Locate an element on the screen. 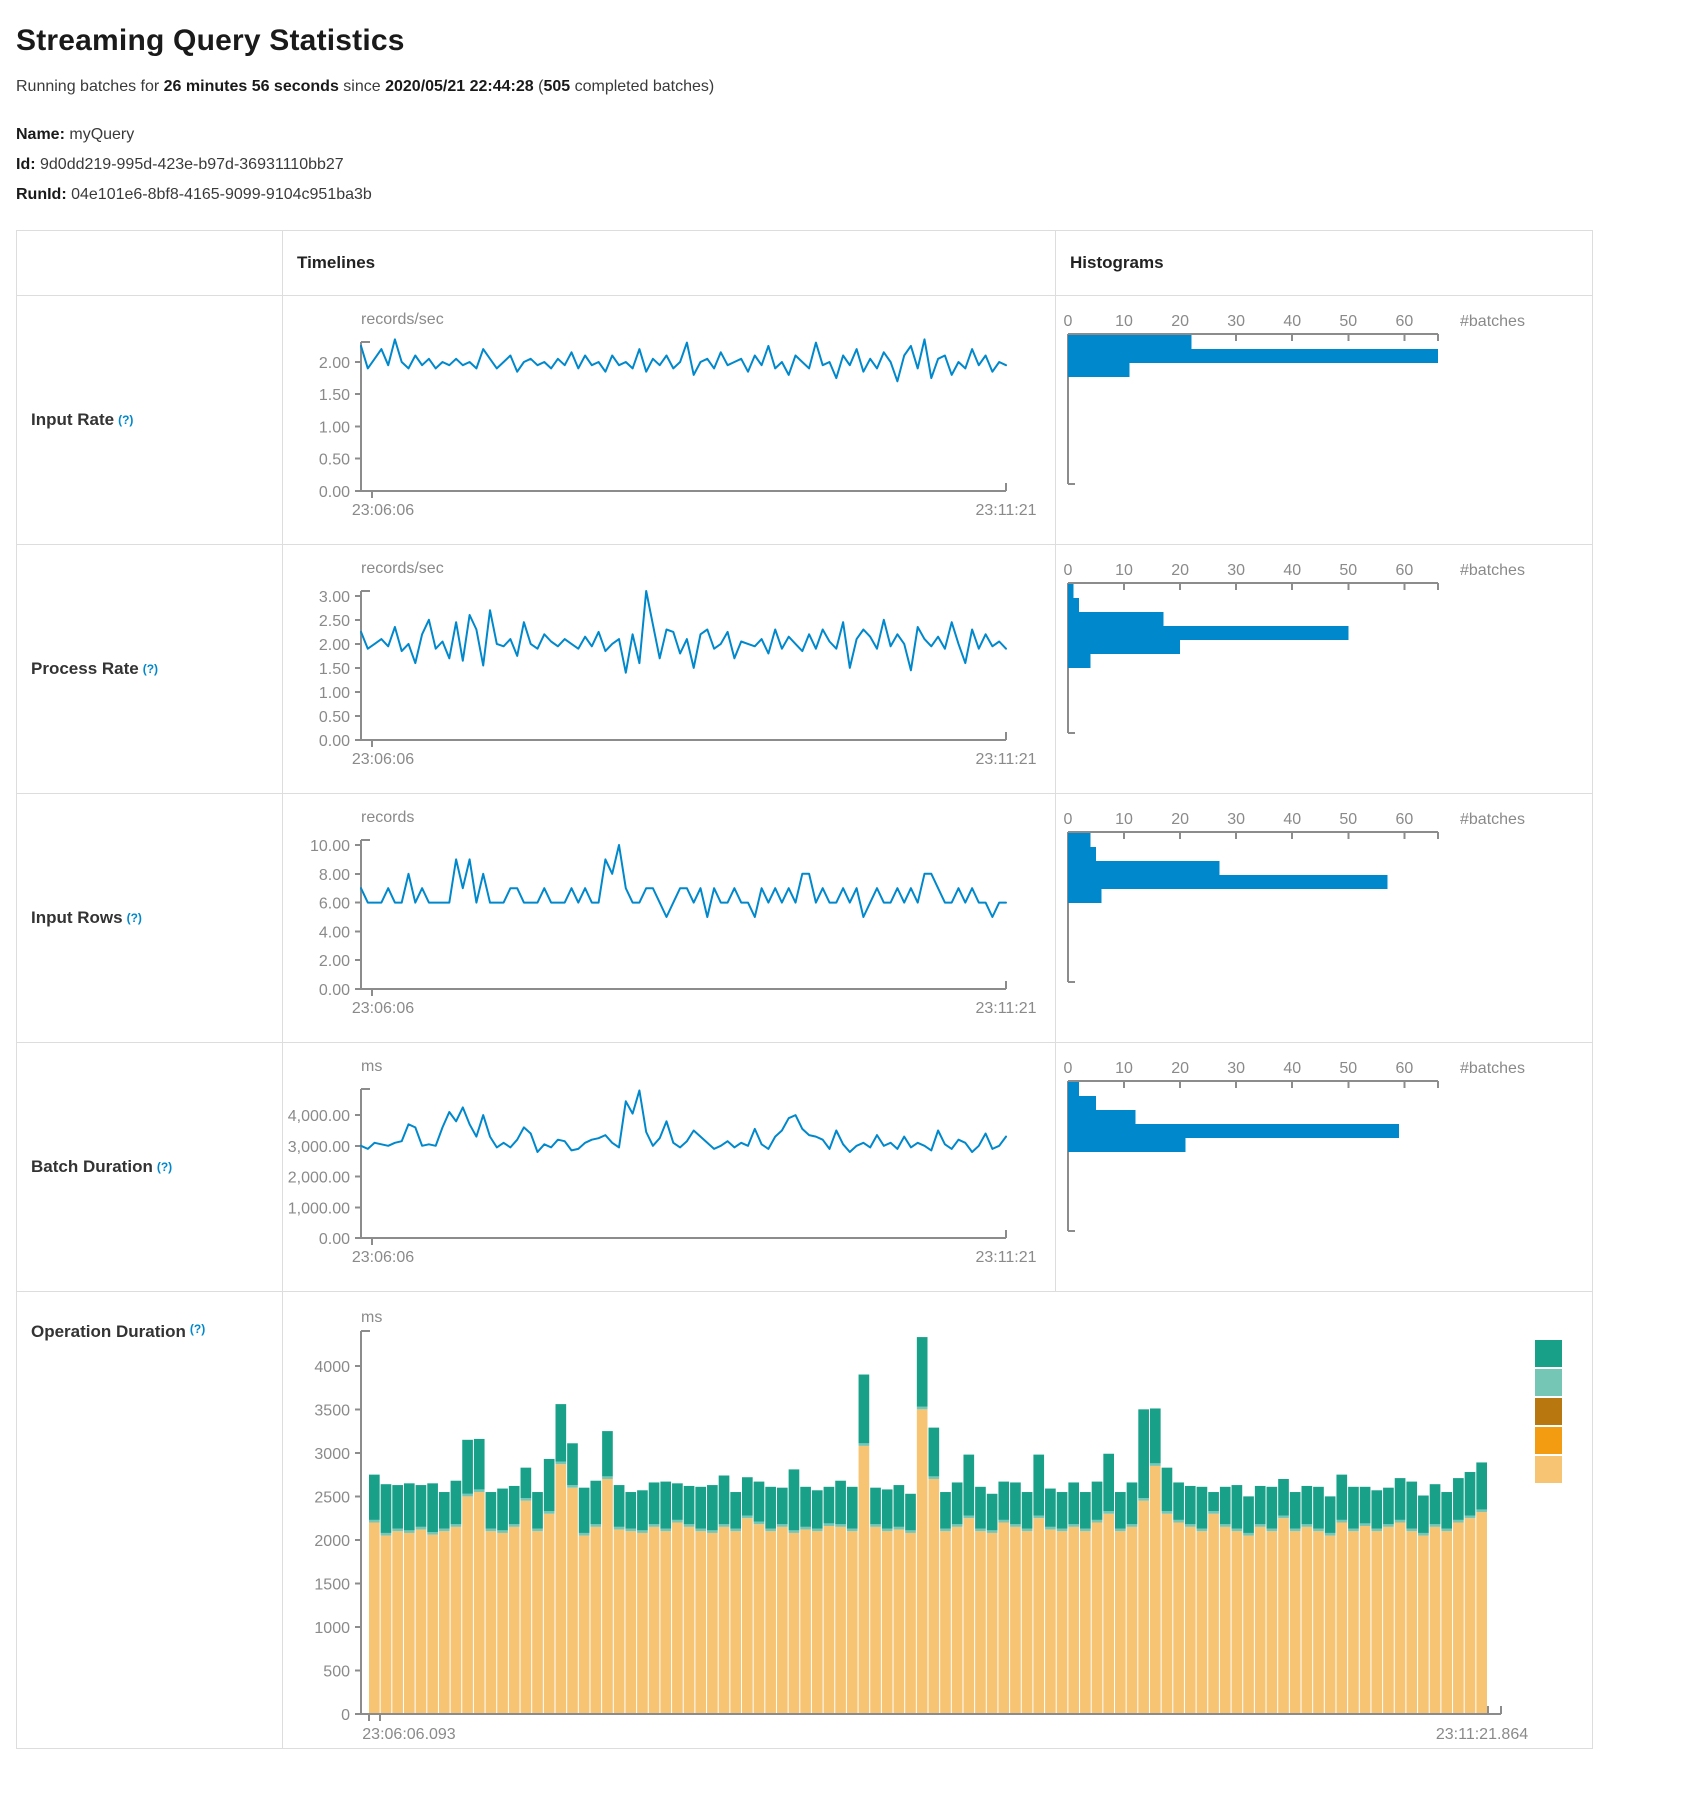  input-rate-histogram-chart: 0 10 20 30 40 50 60 #batches is located at coordinates (1324, 420).